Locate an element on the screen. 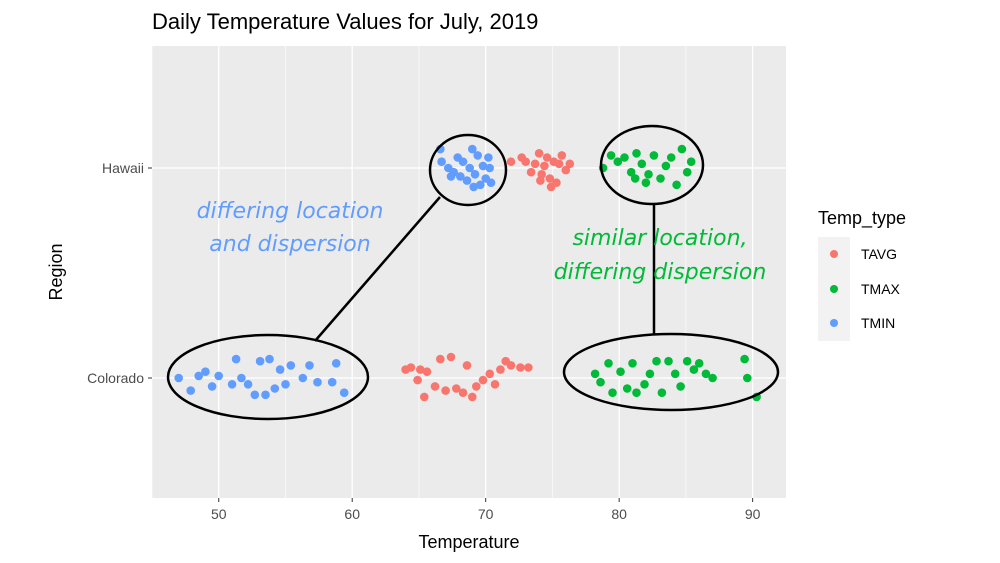 Image resolution: width=1000 pixels, height=563 pixels. x-tick-label: 60 is located at coordinates (352, 514).